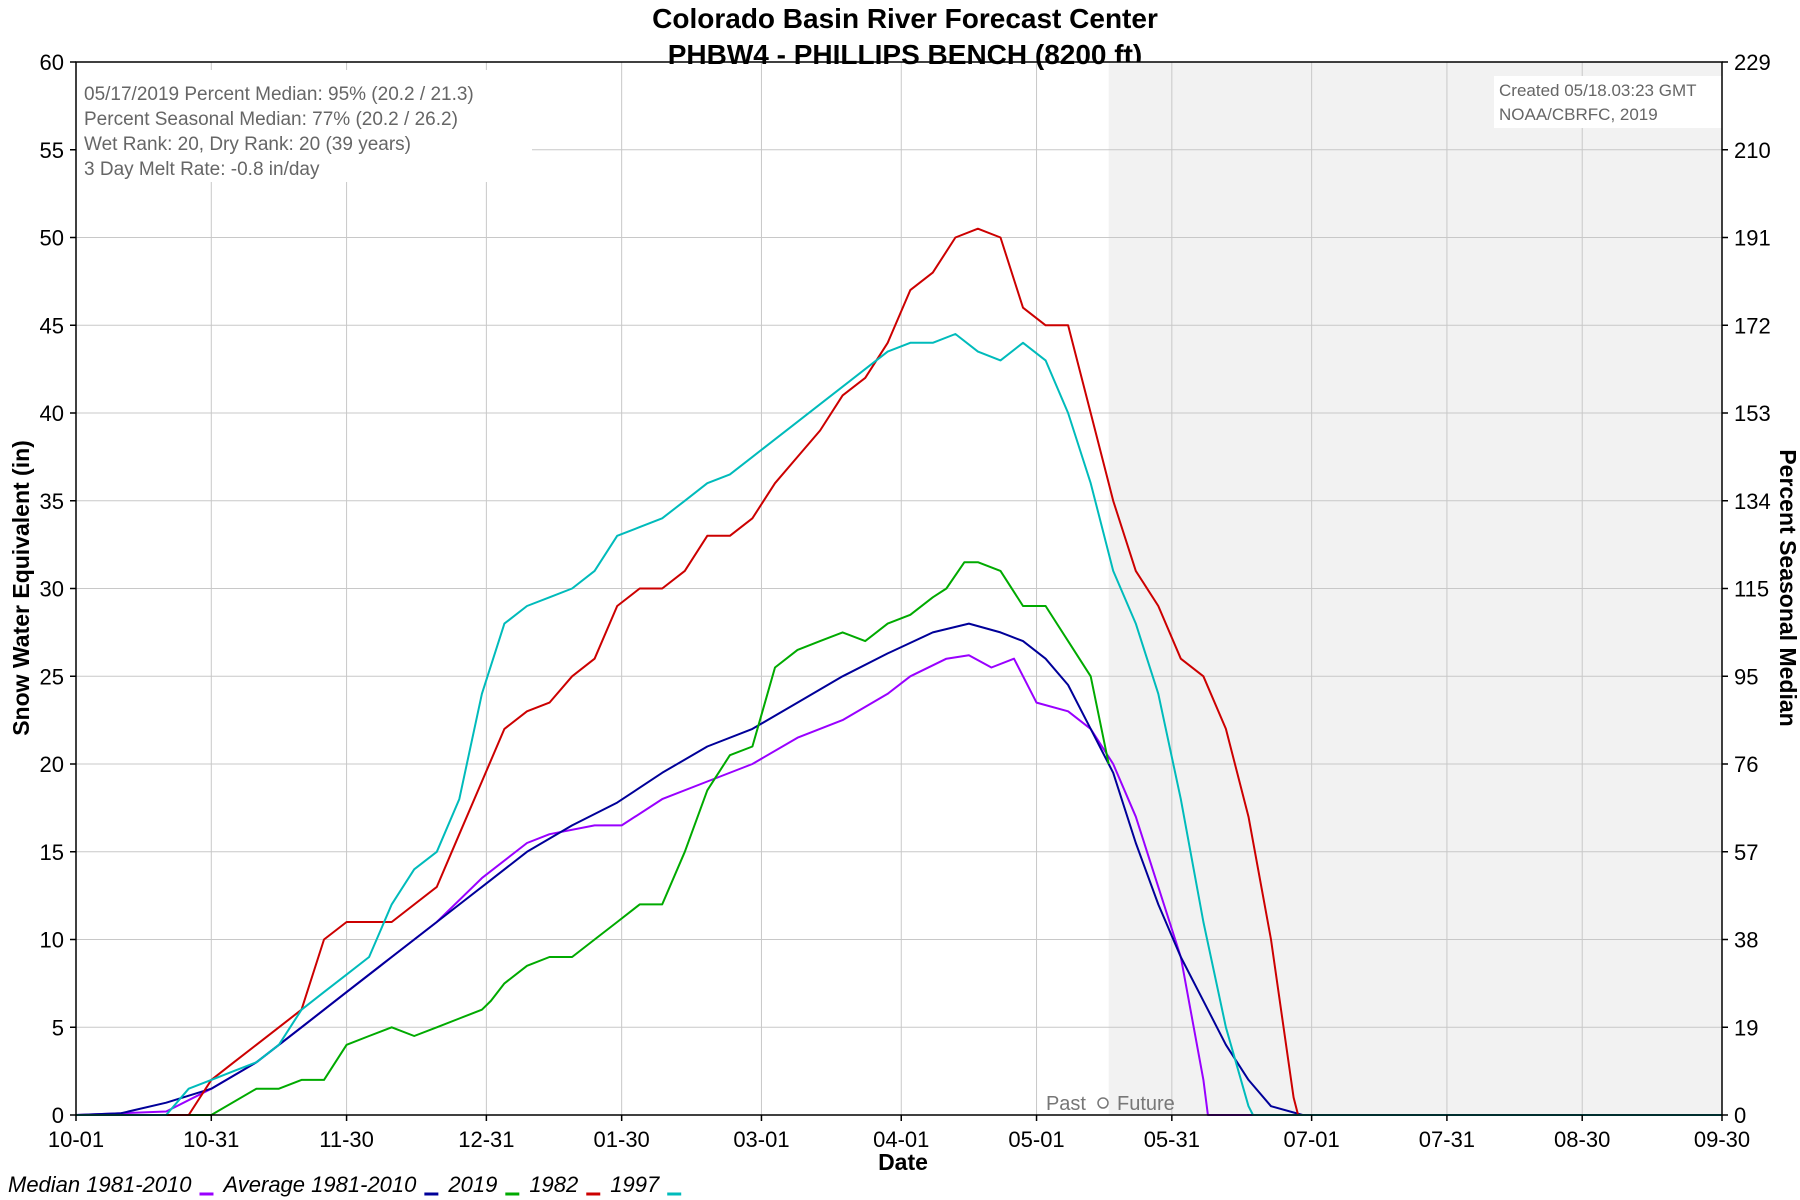 This screenshot has width=1800, height=1200. What do you see at coordinates (247, 144) in the screenshot?
I see `info-line-rank: Wet Rank: 20, Dry Rank: 20 (39 years)` at bounding box center [247, 144].